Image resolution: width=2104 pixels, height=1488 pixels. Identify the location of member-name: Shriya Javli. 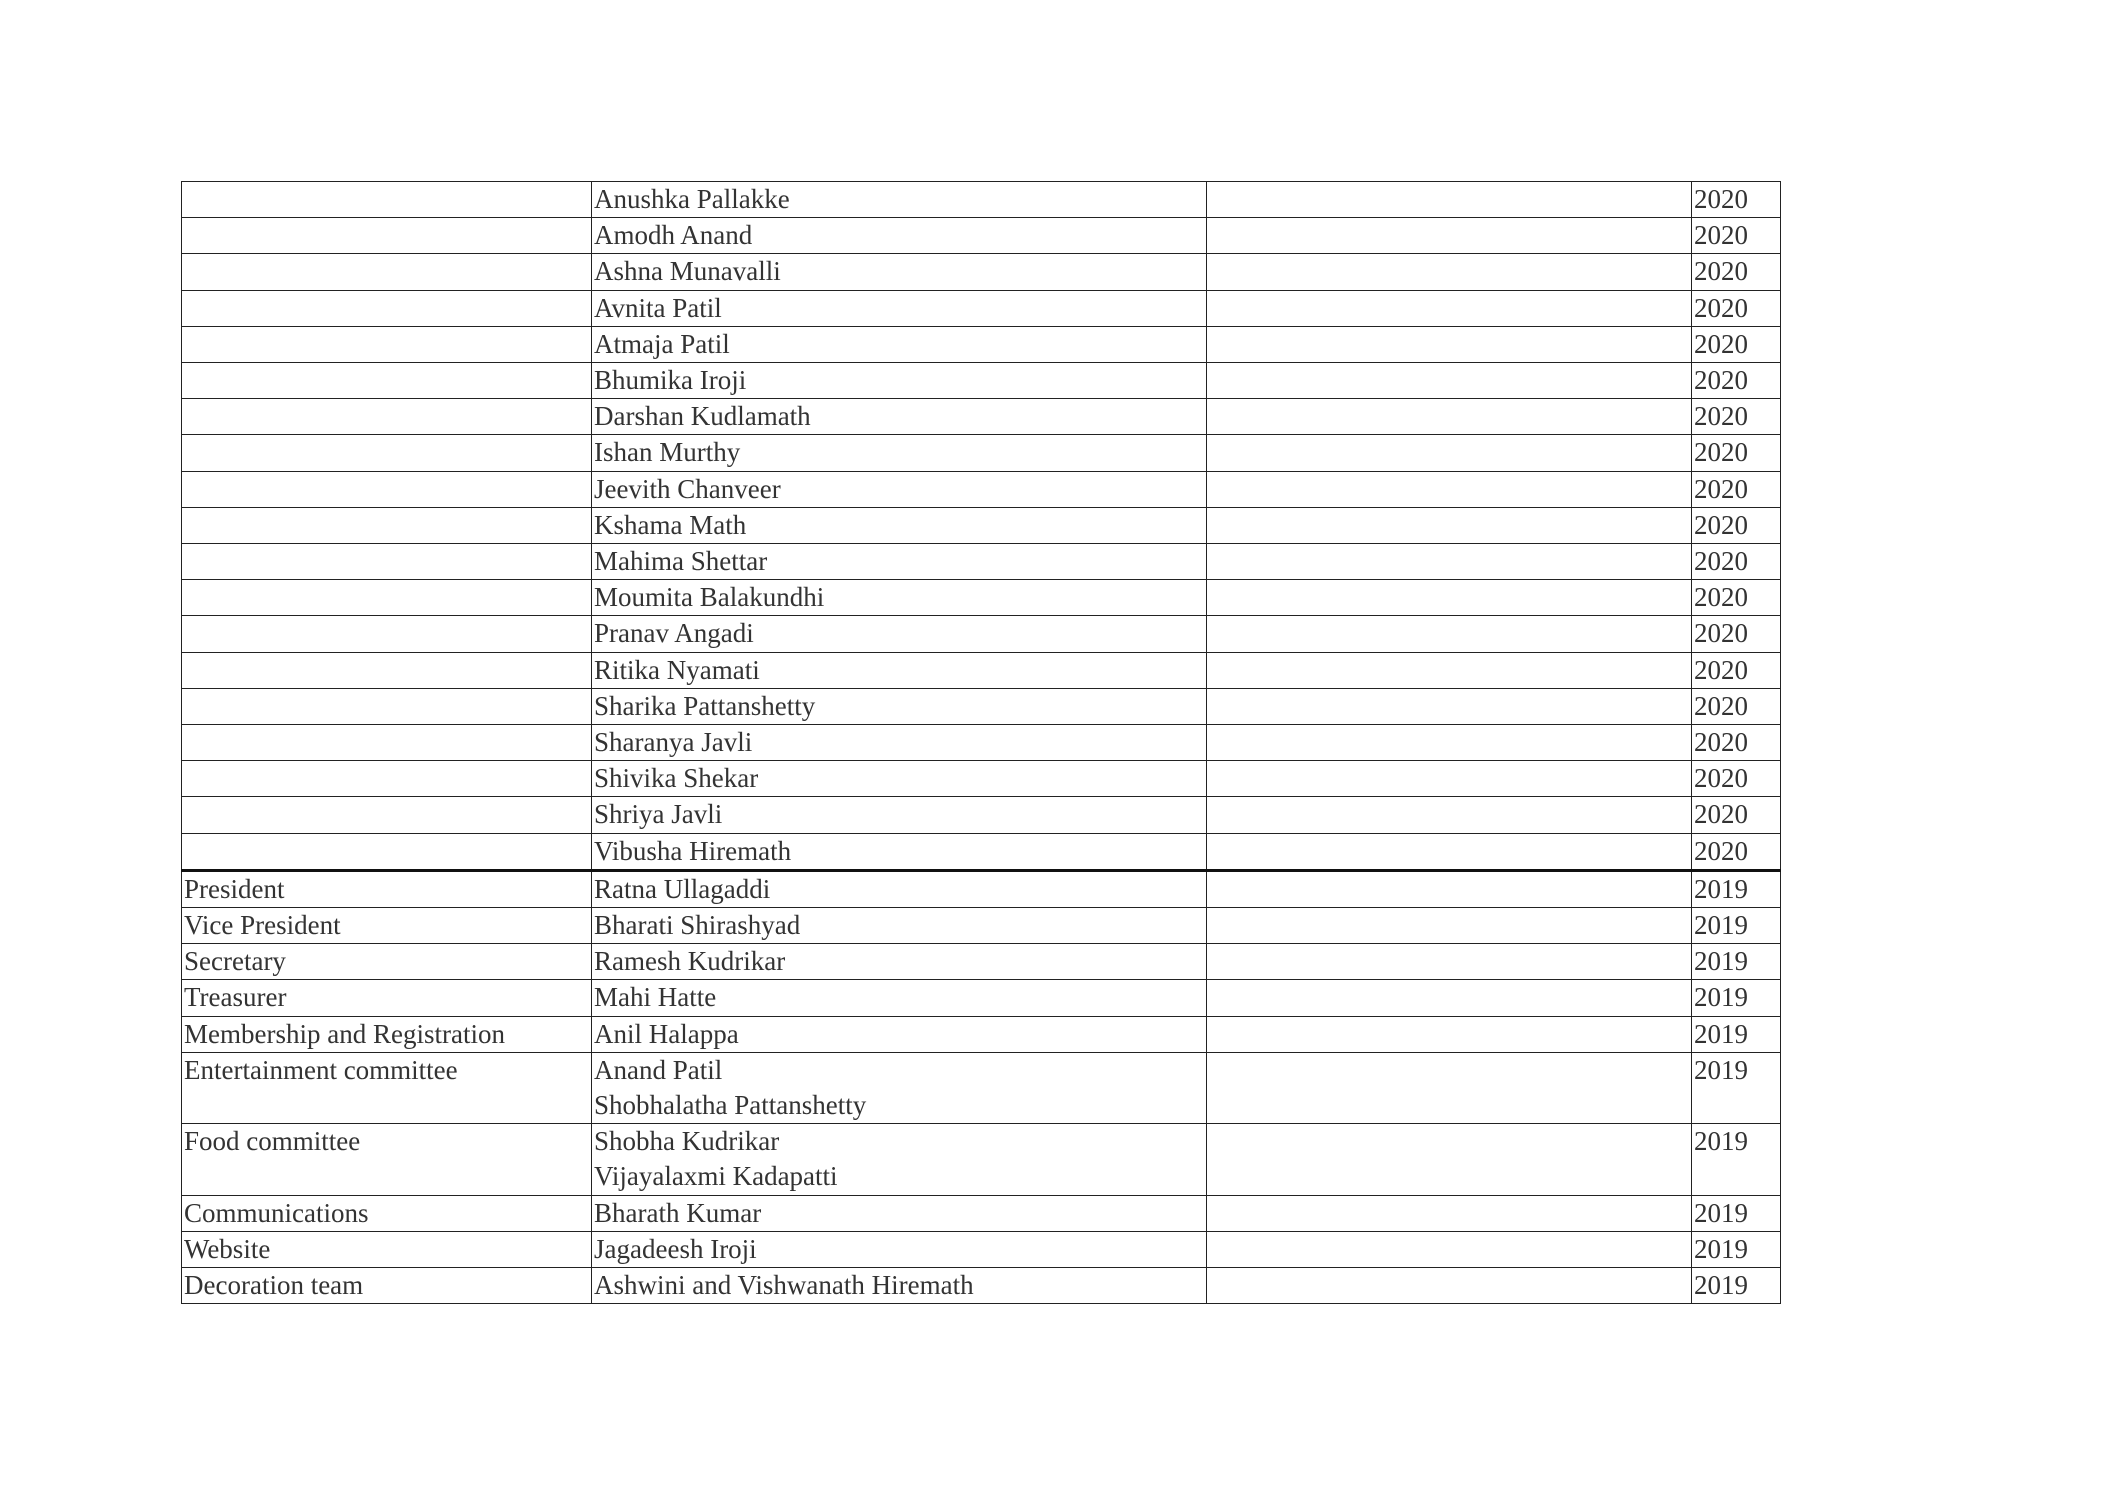
(658, 814).